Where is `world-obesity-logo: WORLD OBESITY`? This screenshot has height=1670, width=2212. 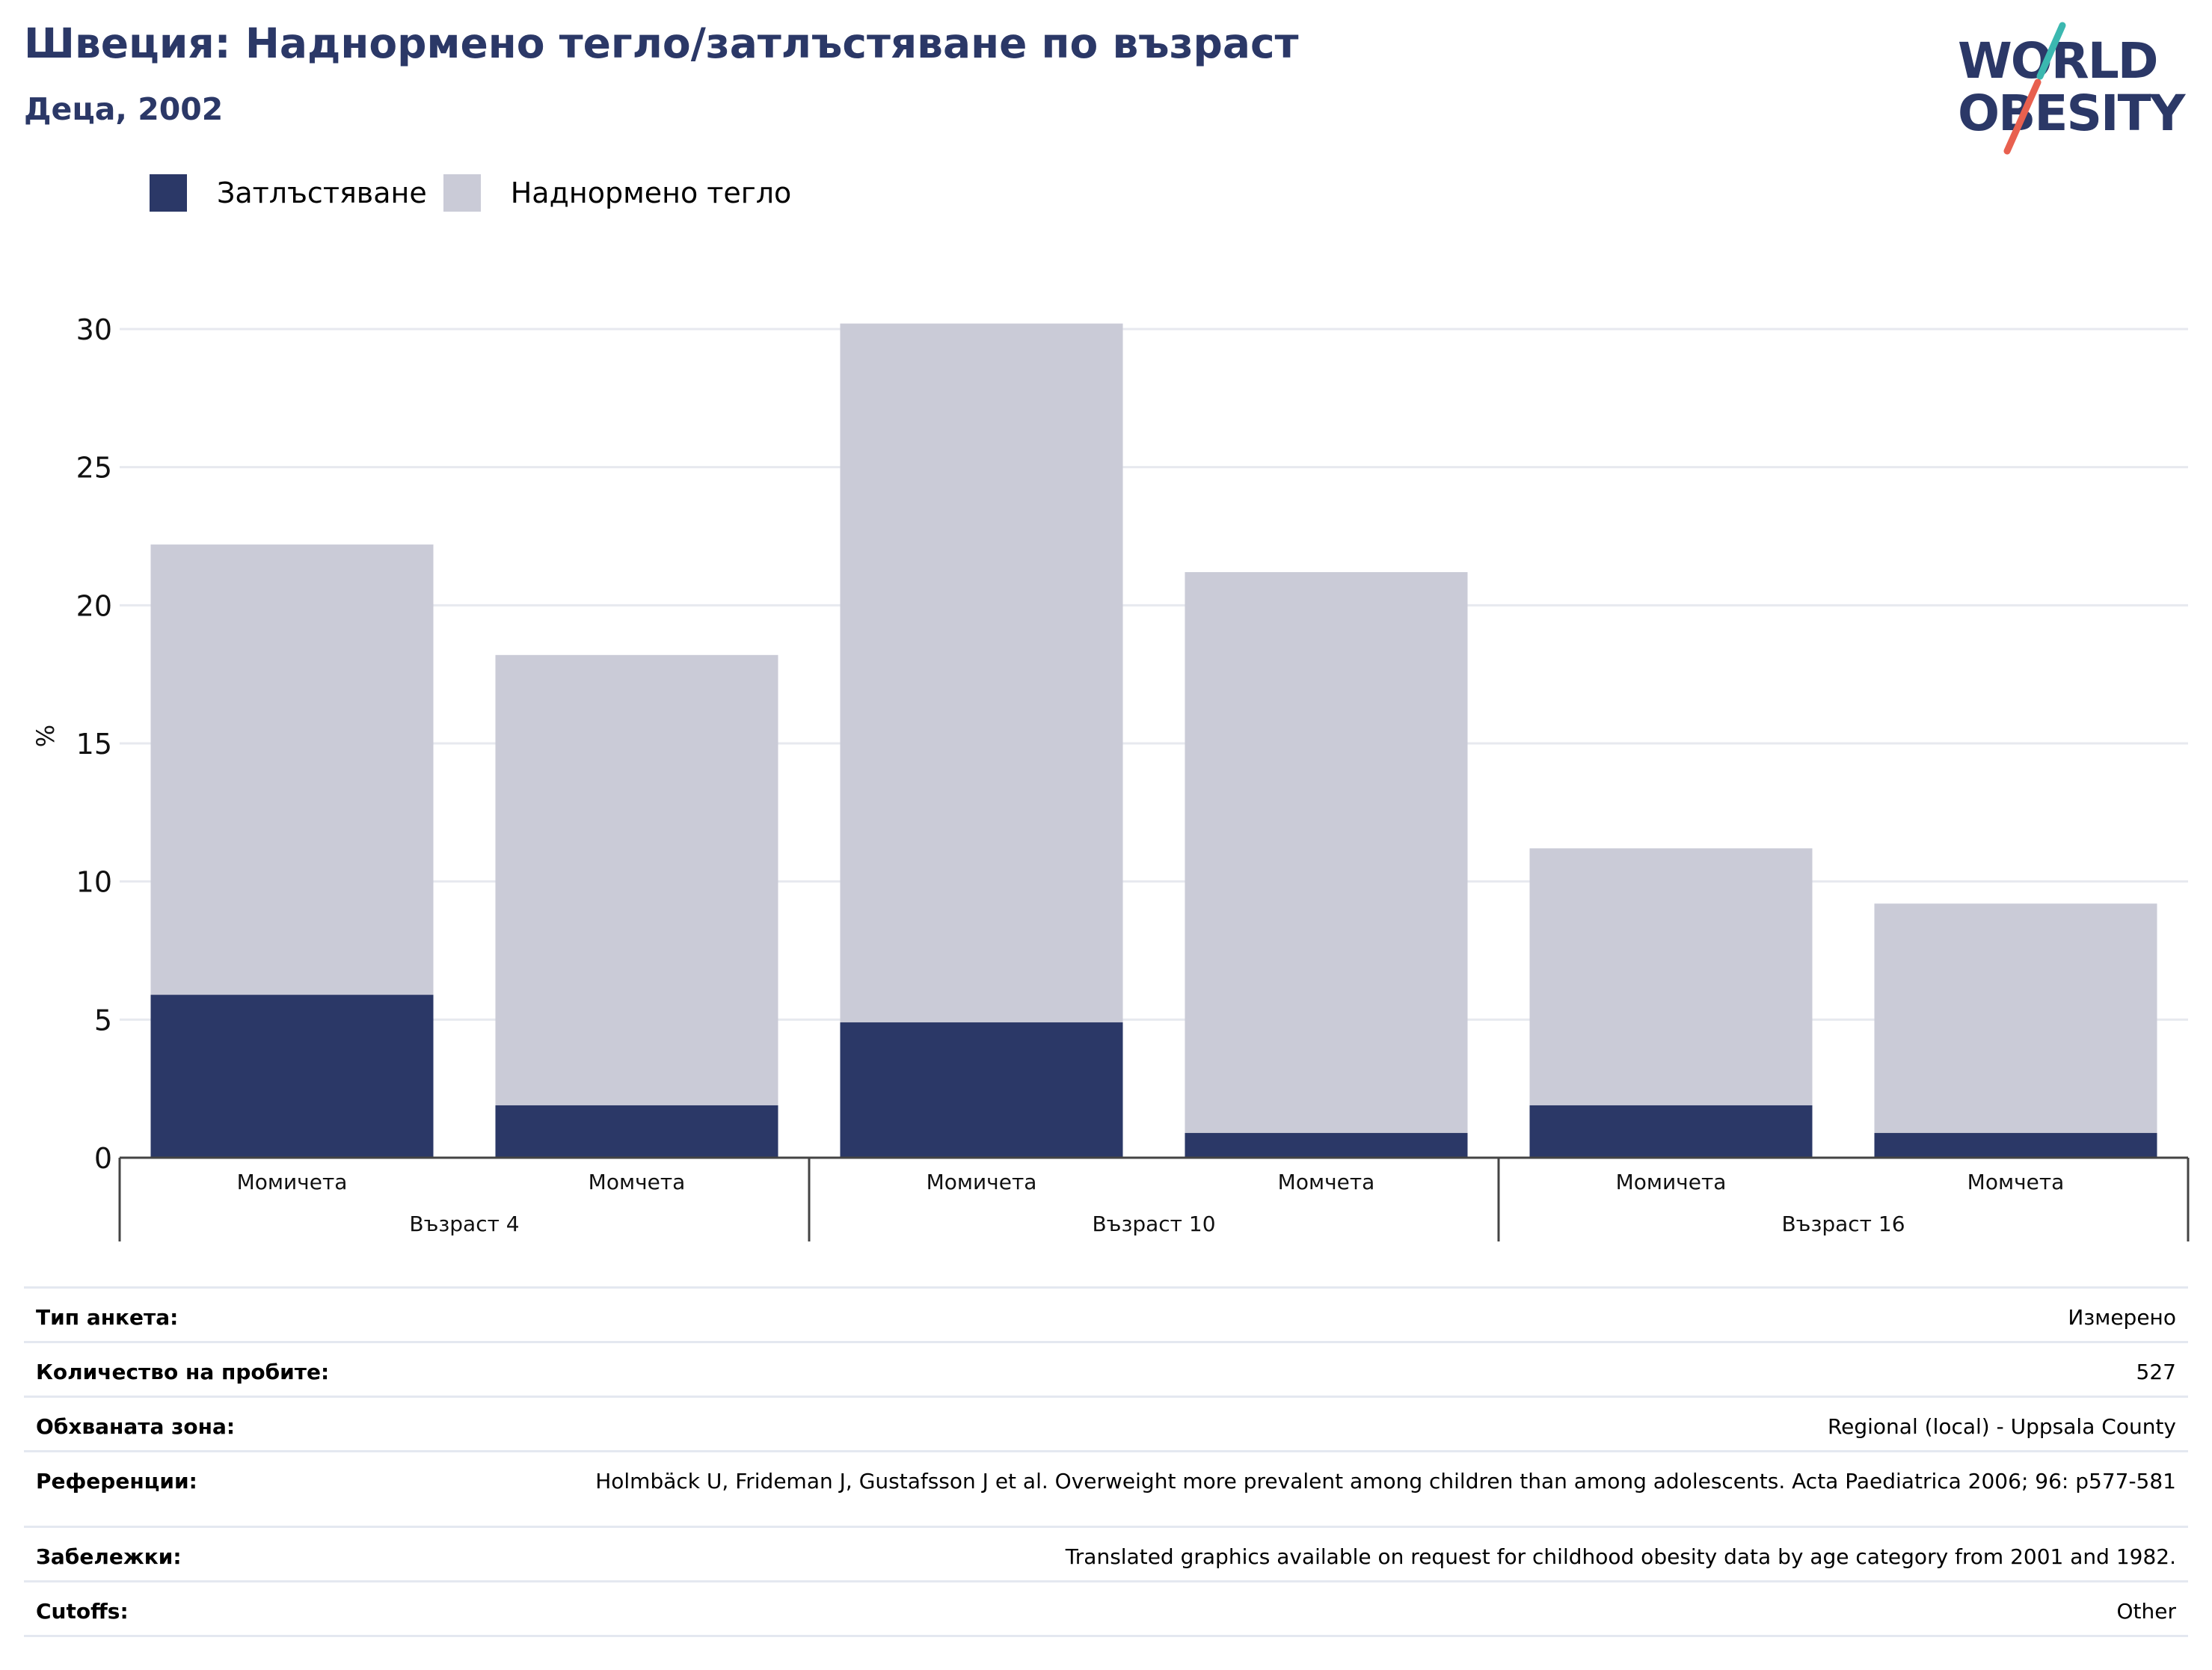 world-obesity-logo: WORLD OBESITY is located at coordinates (2073, 88).